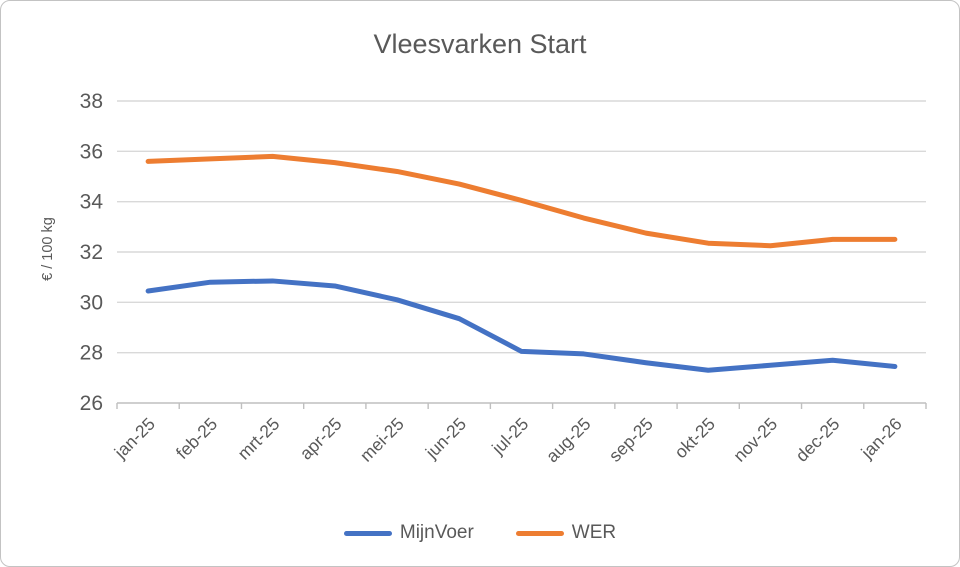 This screenshot has width=960, height=567. What do you see at coordinates (92, 202) in the screenshot?
I see `y-tick-label: 34` at bounding box center [92, 202].